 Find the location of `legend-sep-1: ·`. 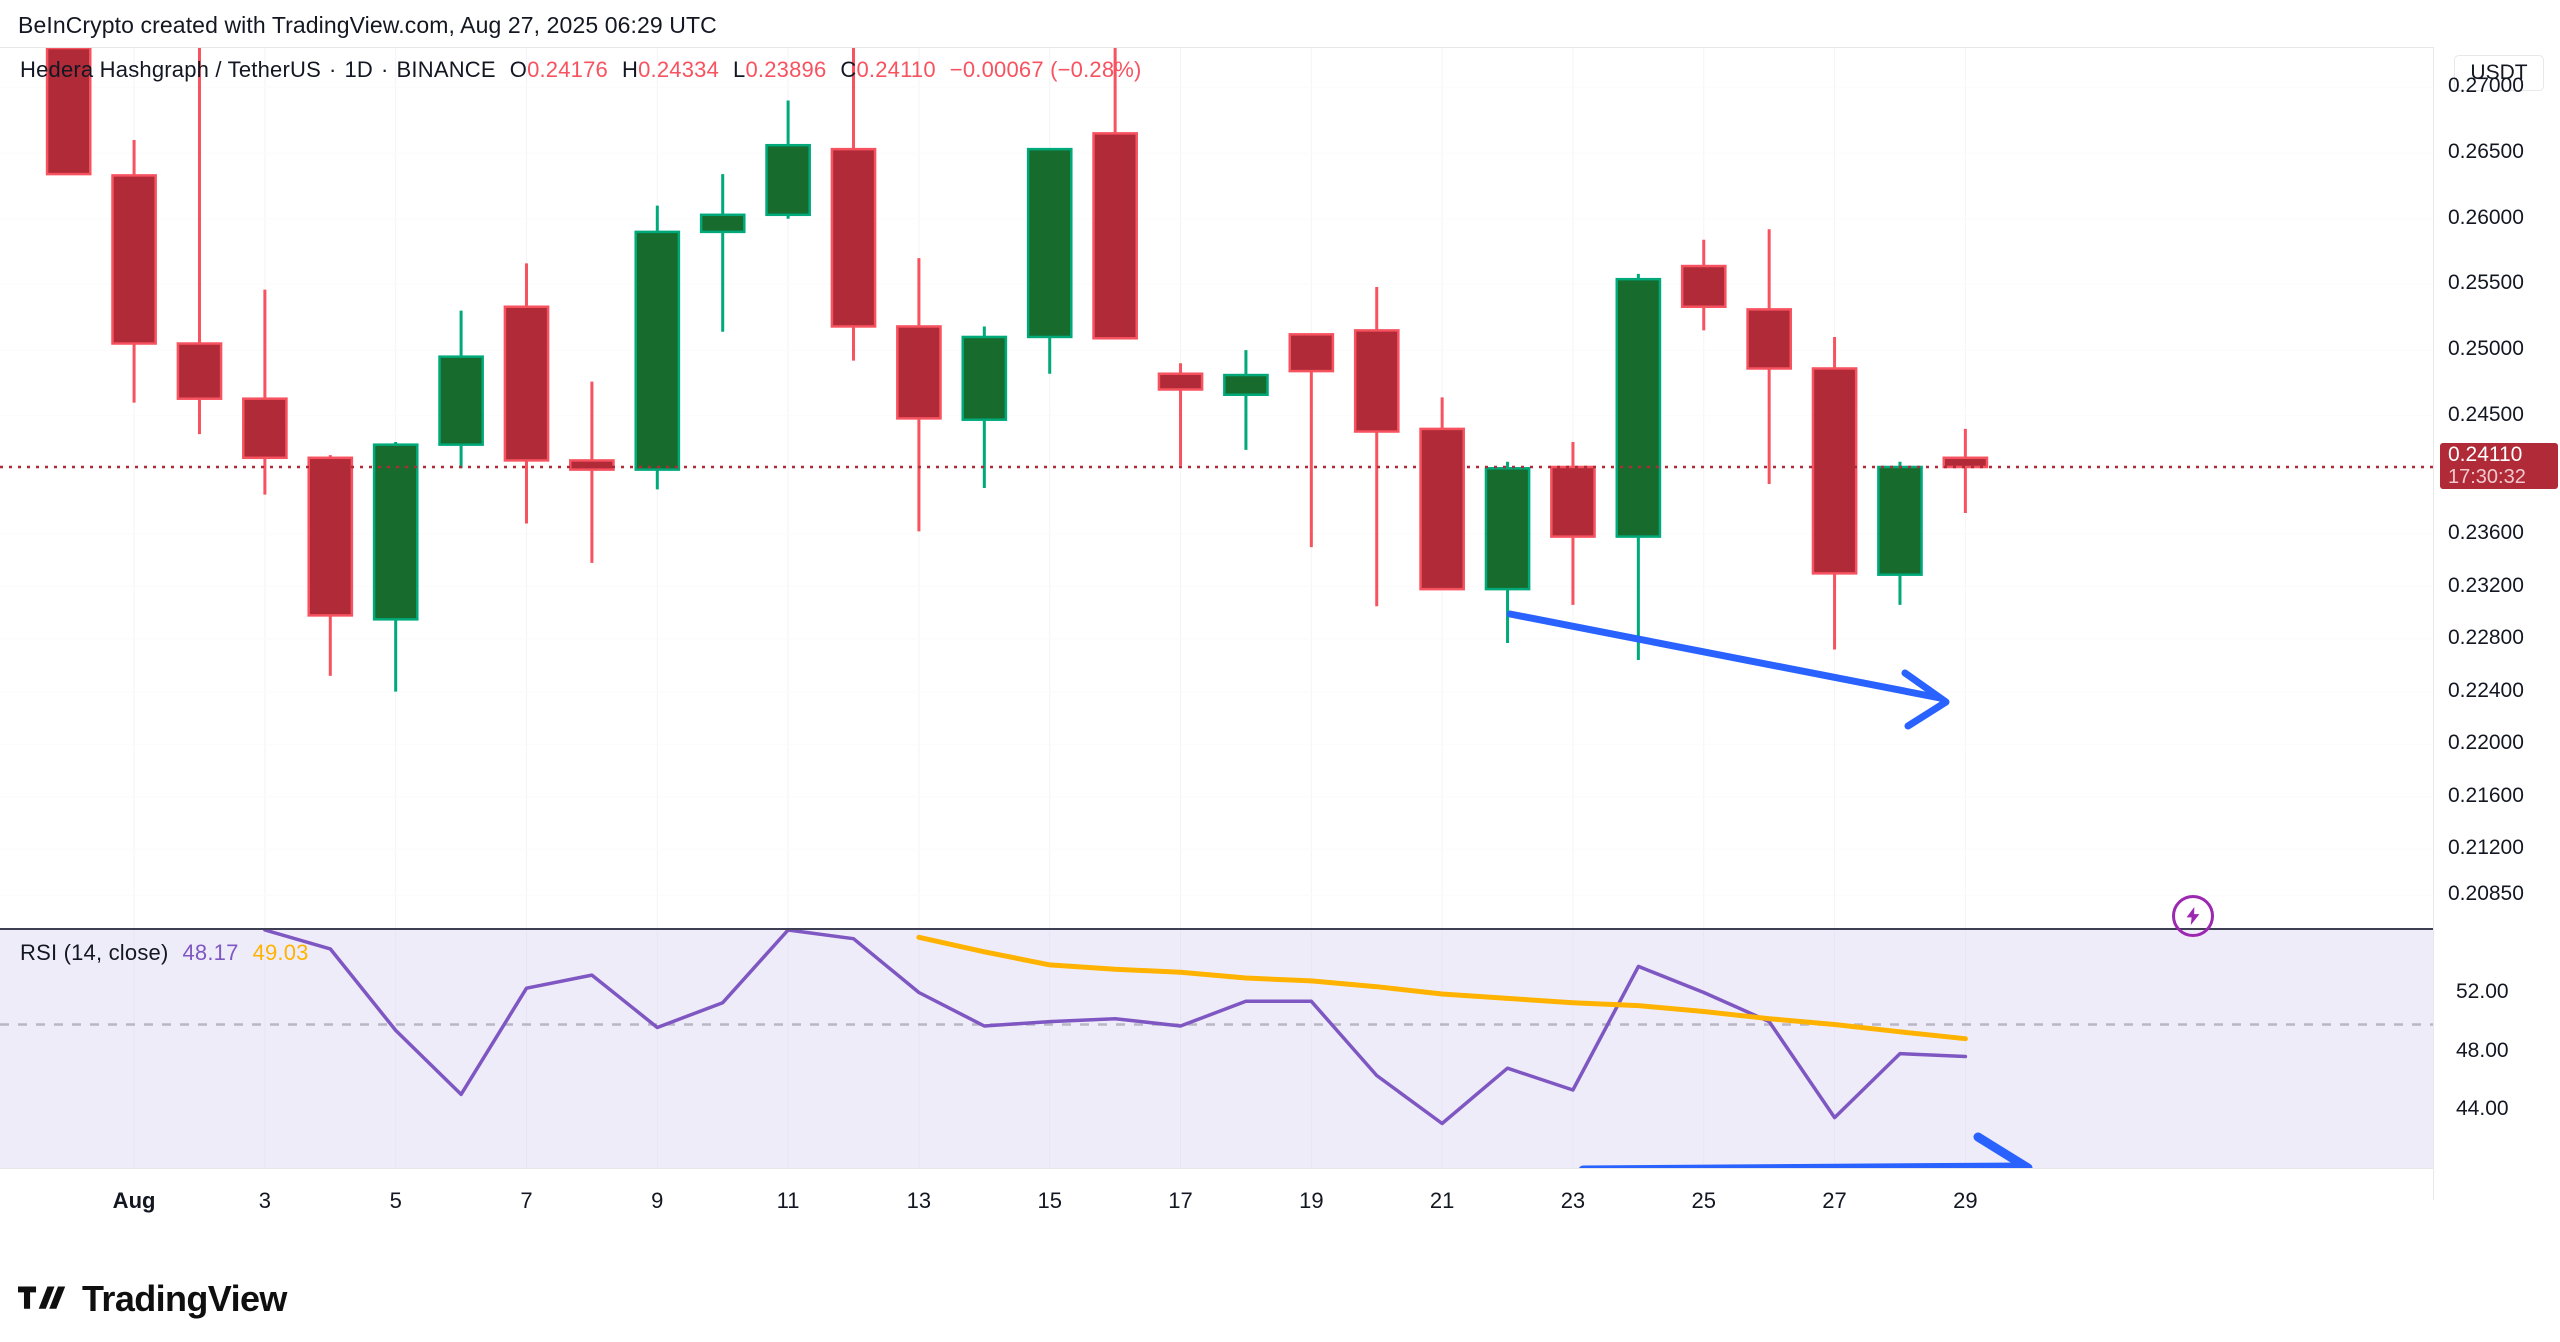

legend-sep-1: · is located at coordinates (332, 69).